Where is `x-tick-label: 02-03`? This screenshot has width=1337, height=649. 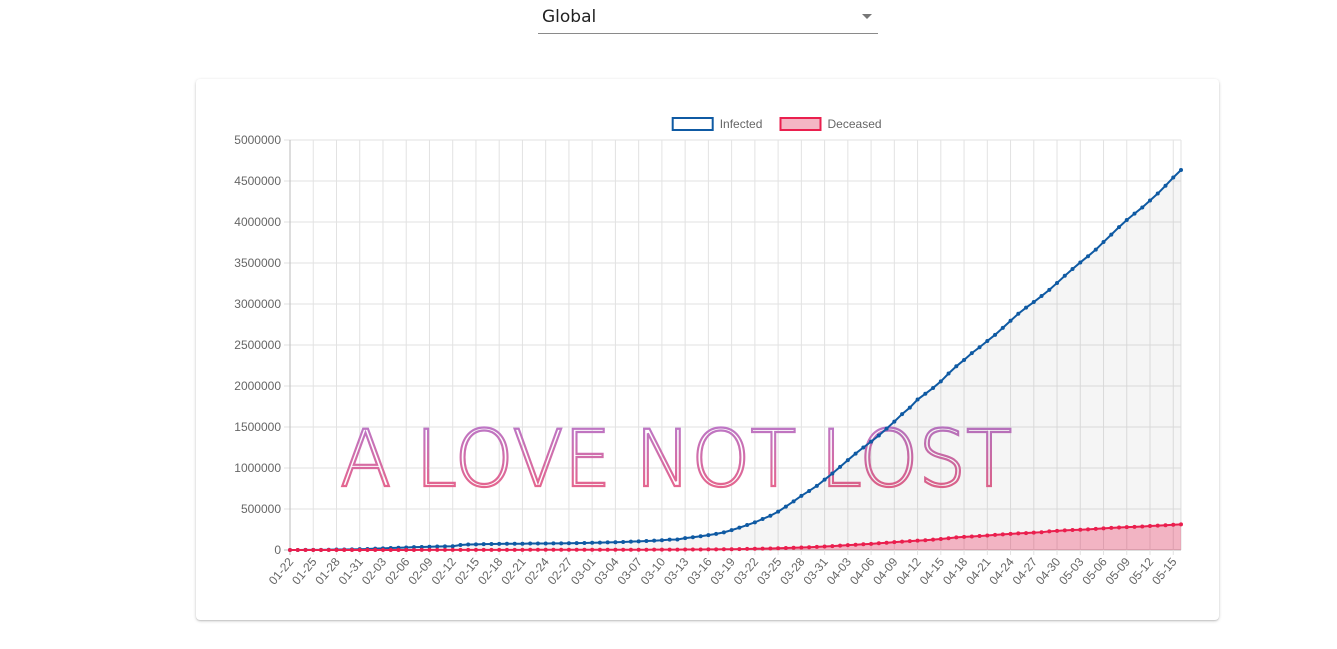 x-tick-label: 02-03 is located at coordinates (374, 571).